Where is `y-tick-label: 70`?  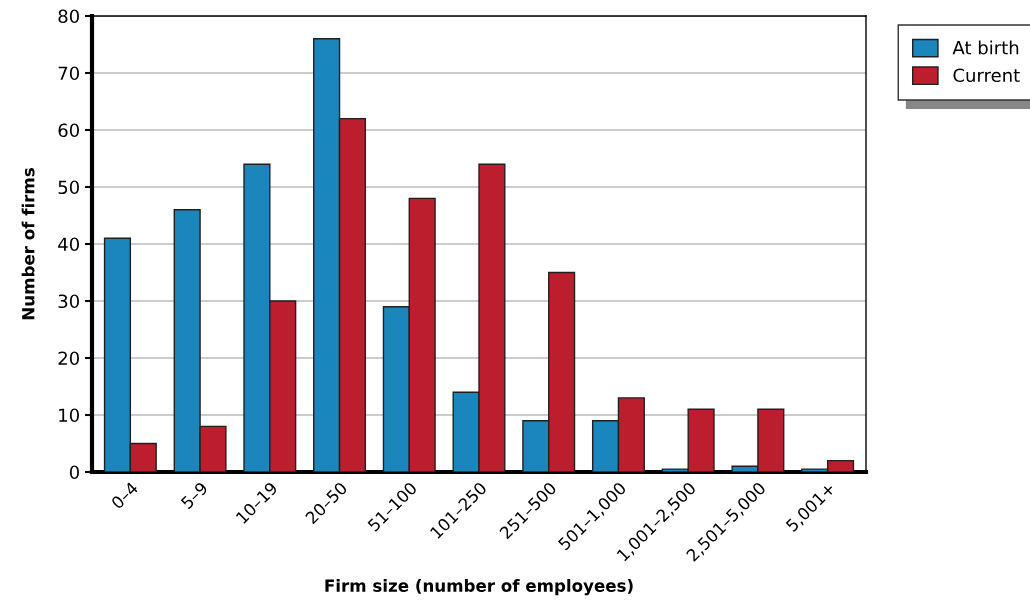
y-tick-label: 70 is located at coordinates (68, 73).